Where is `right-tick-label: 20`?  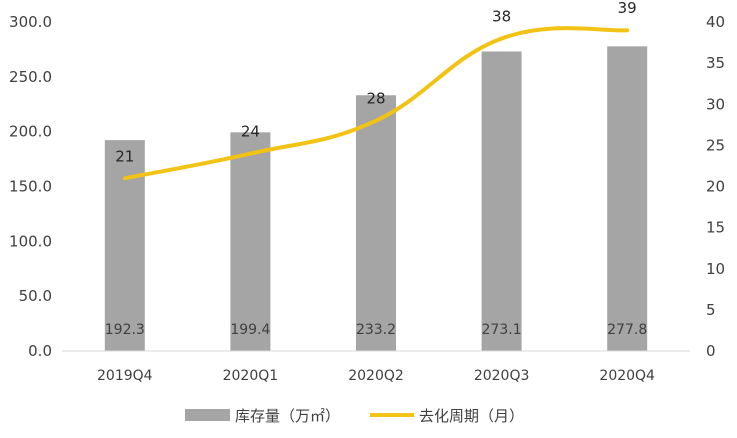
right-tick-label: 20 is located at coordinates (715, 187).